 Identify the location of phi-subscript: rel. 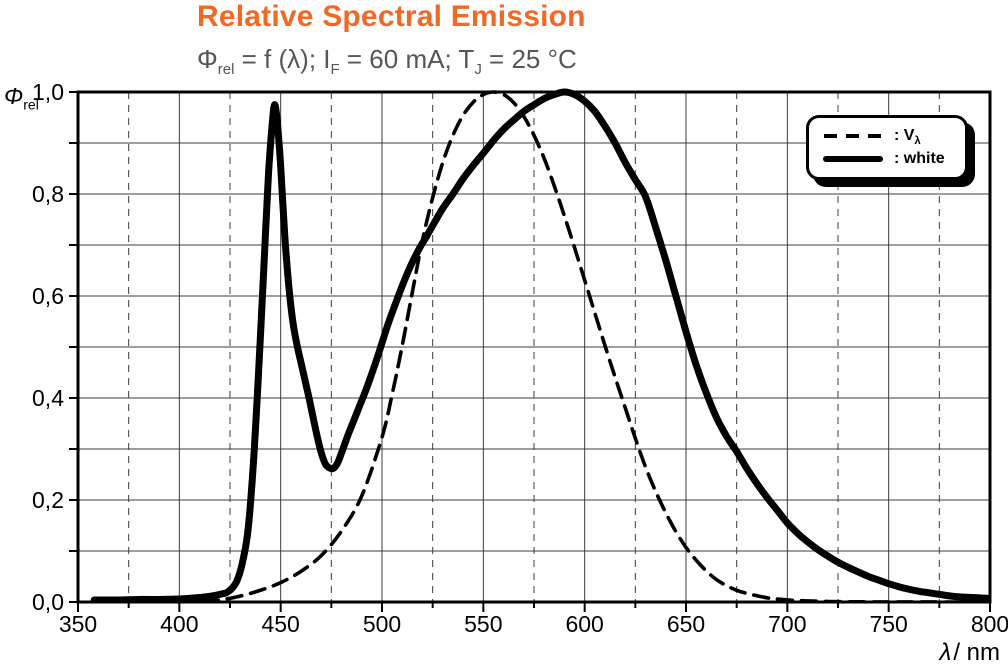
(31, 104).